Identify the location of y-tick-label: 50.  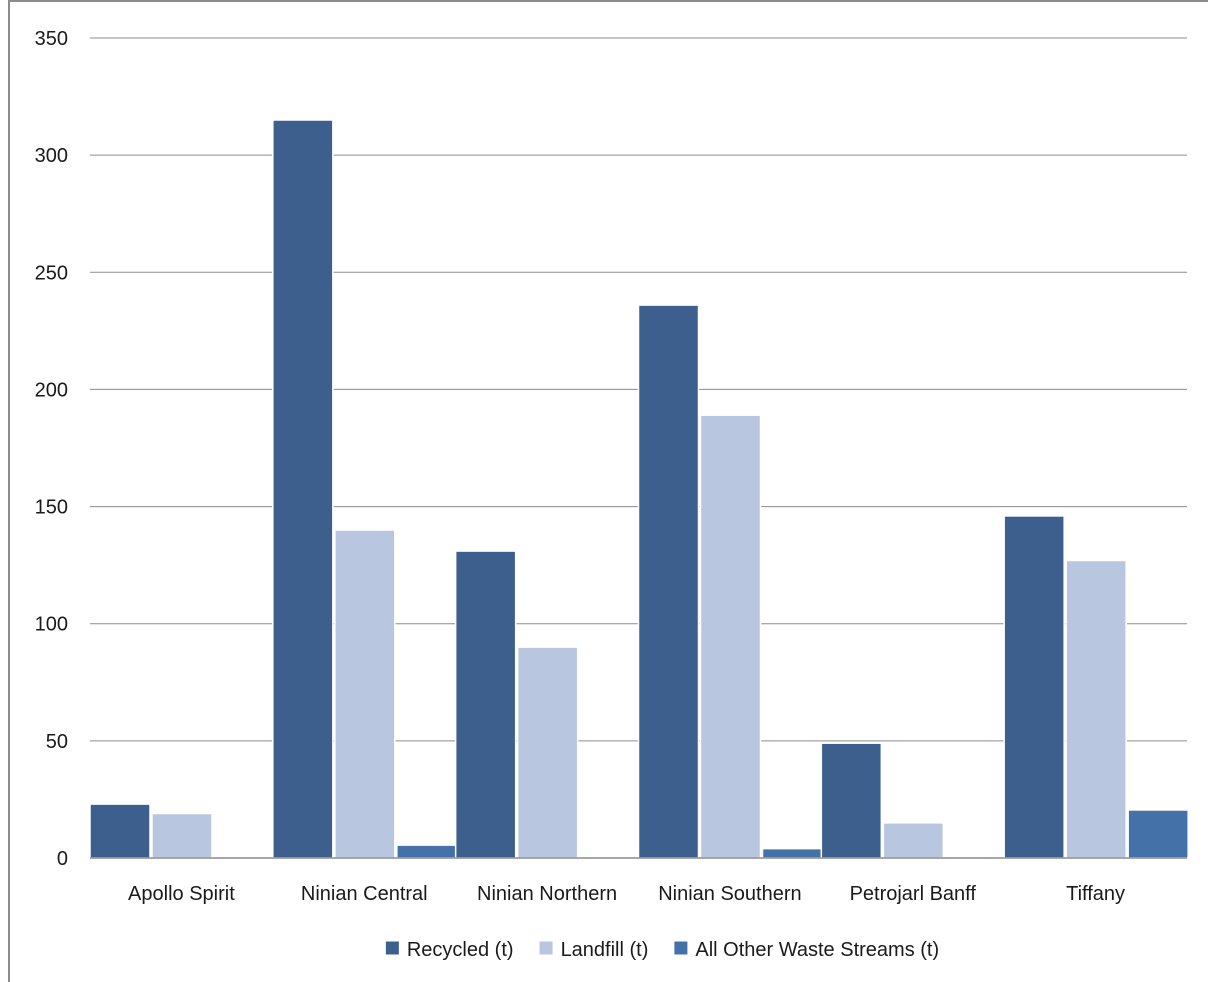
(57, 742).